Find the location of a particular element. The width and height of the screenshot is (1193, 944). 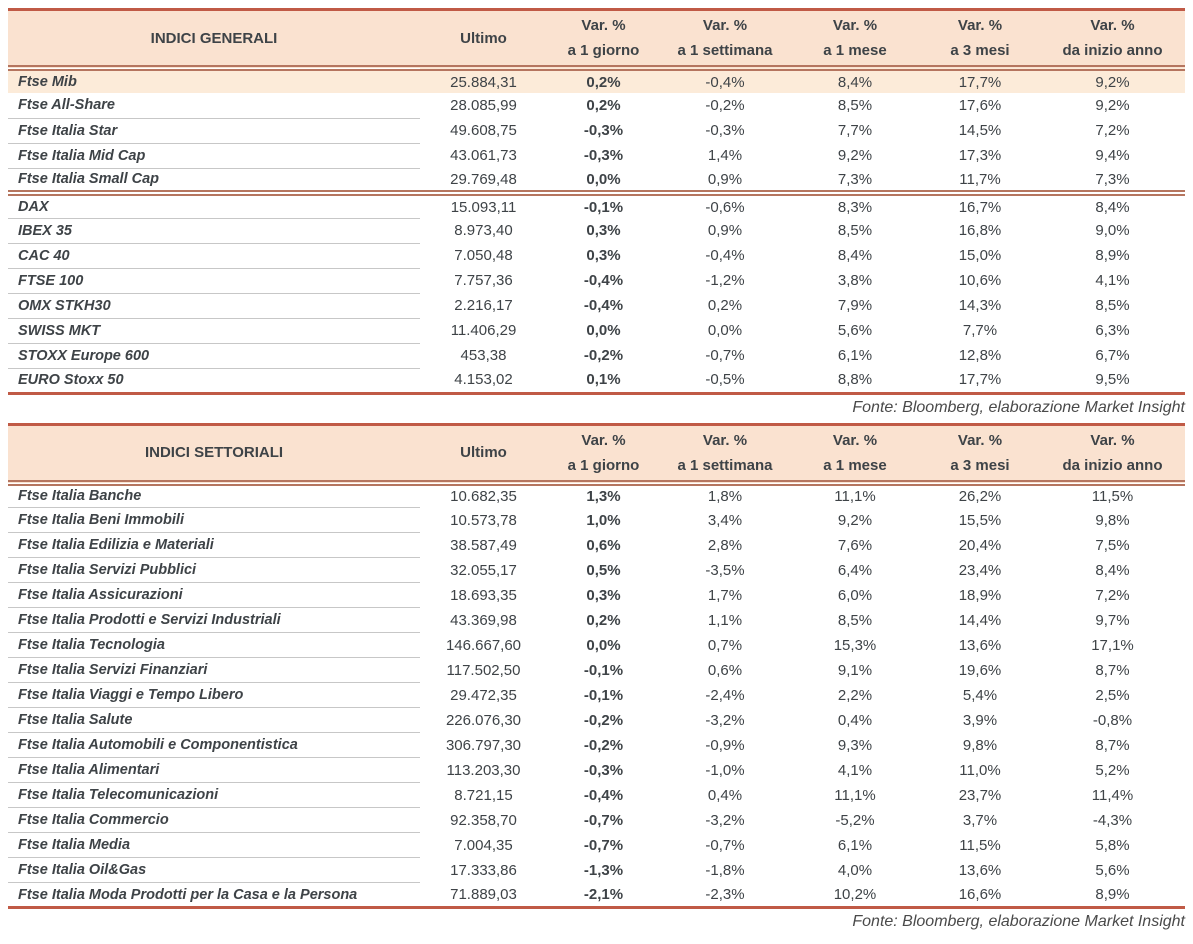

var-value: 11,7% is located at coordinates (980, 182).